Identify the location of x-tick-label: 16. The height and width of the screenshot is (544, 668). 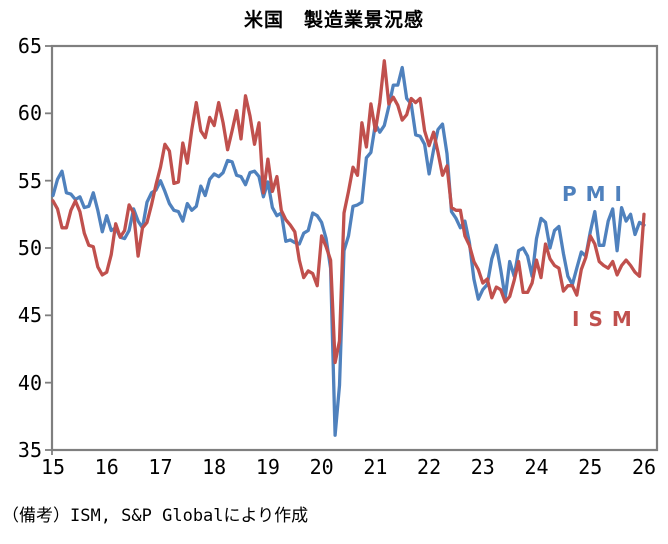
(106, 467).